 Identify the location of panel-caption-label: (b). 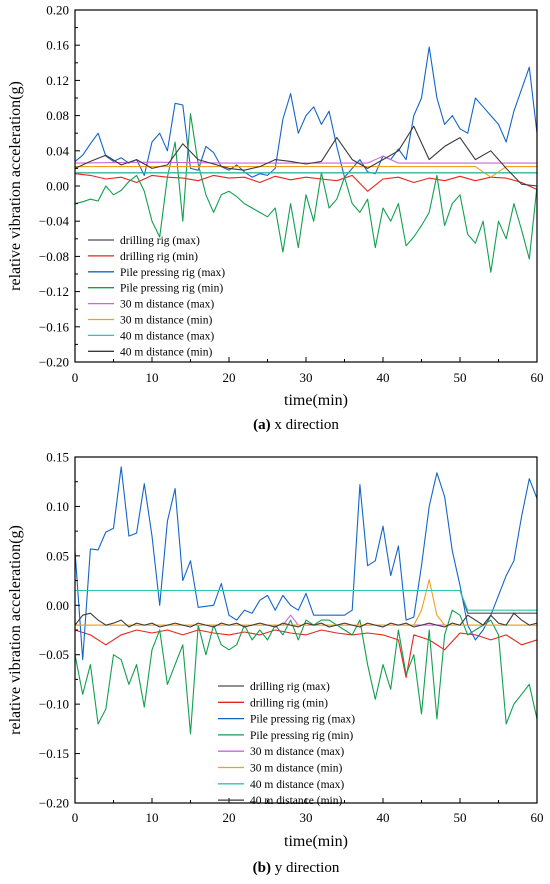
(262, 868).